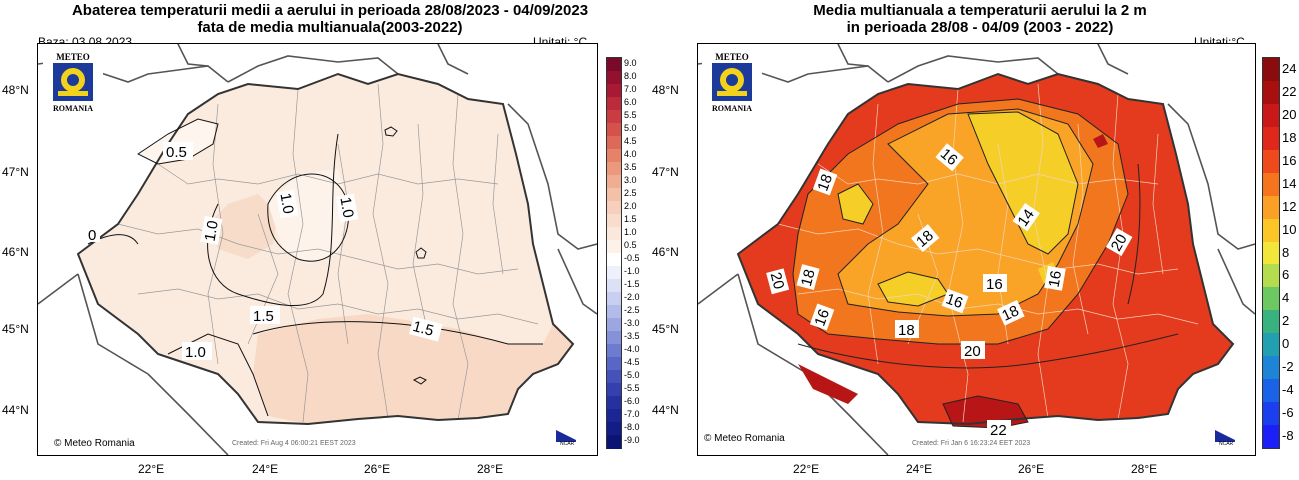 The width and height of the screenshot is (1299, 480). What do you see at coordinates (825, 182) in the screenshot?
I see `right-contour-label-text-1: 18` at bounding box center [825, 182].